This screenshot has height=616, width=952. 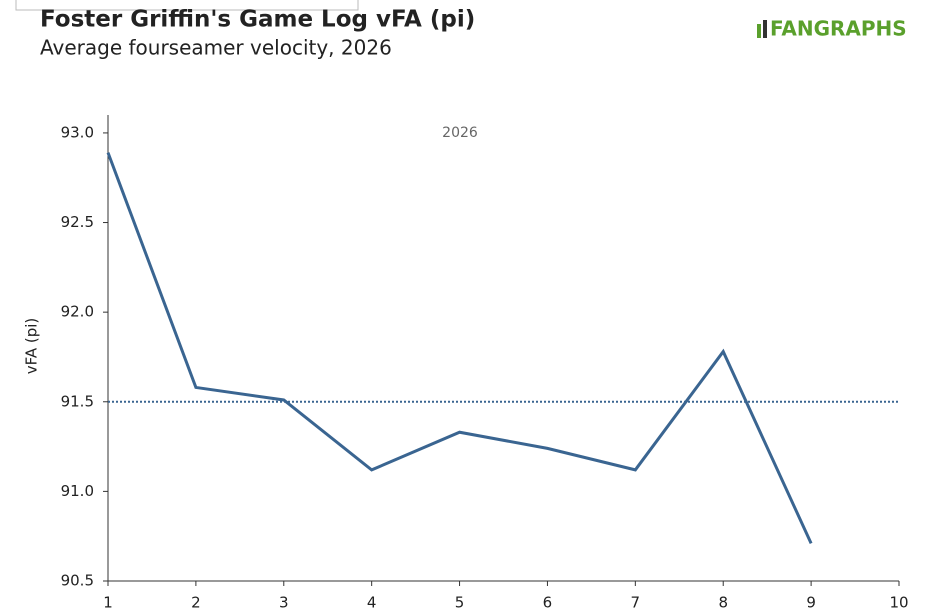 What do you see at coordinates (372, 603) in the screenshot?
I see `x-tick-label: 4` at bounding box center [372, 603].